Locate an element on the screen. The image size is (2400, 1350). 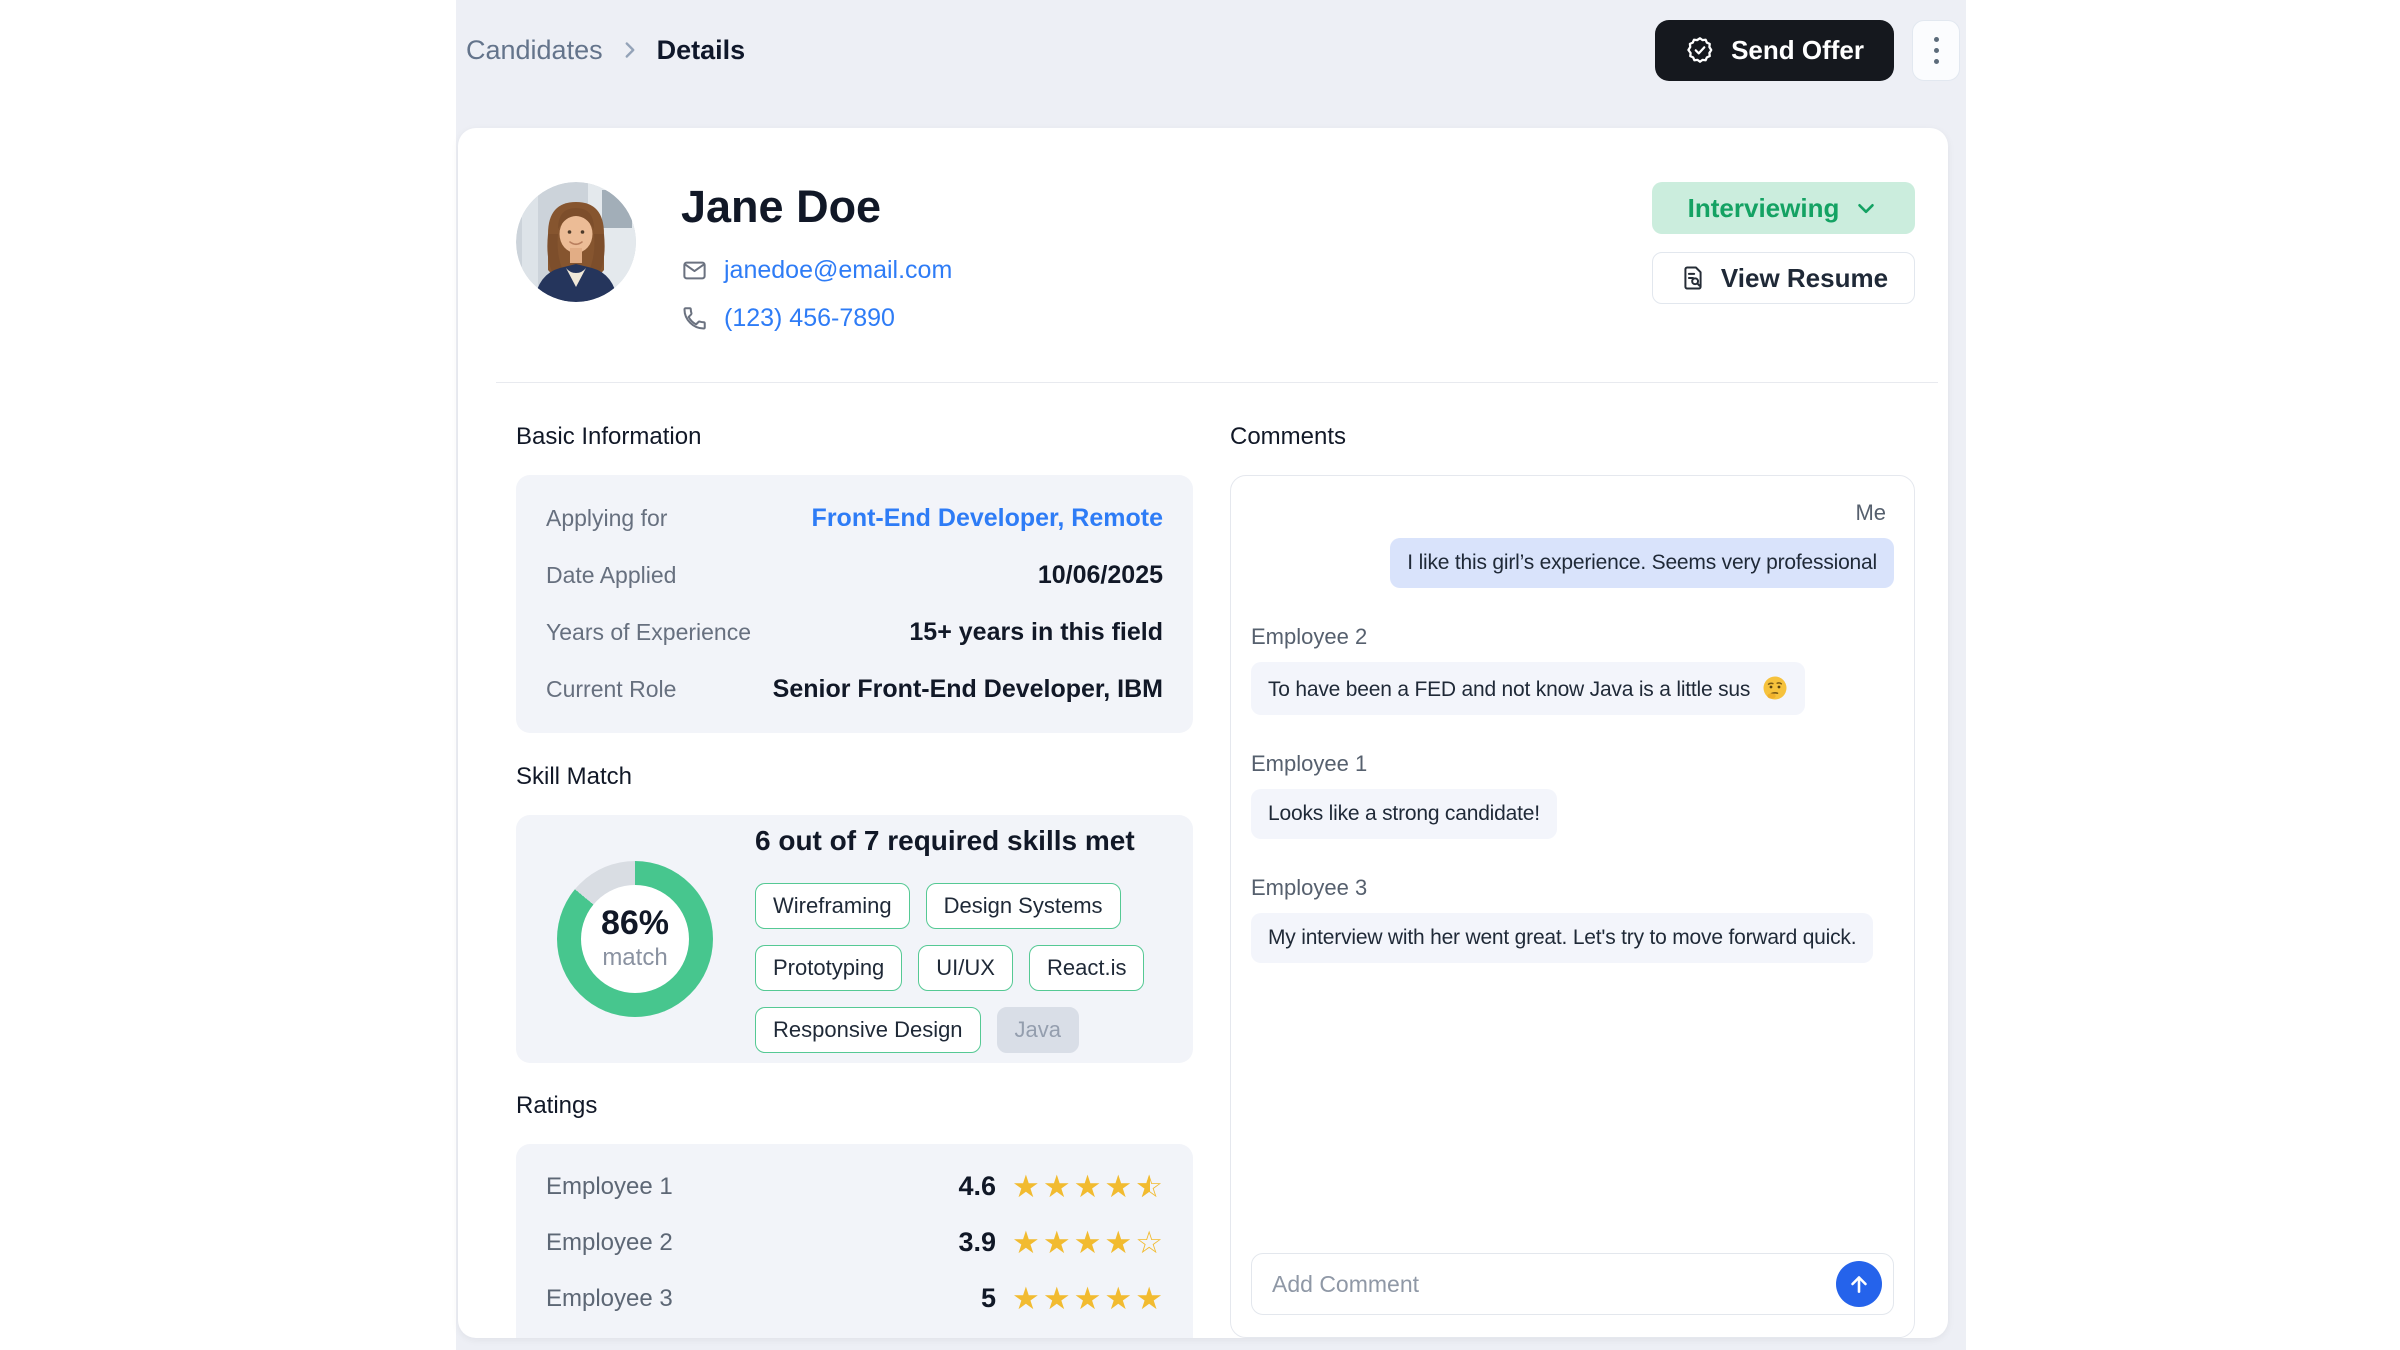
message: Employee 1 Looks like a strong candidate! is located at coordinates (1572, 795).